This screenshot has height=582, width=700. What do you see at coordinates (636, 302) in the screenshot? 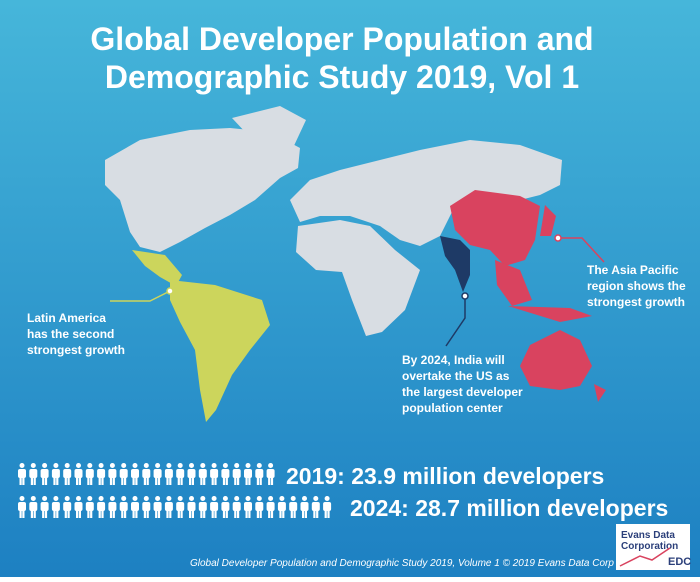
I see `annotation: strongest growth` at bounding box center [636, 302].